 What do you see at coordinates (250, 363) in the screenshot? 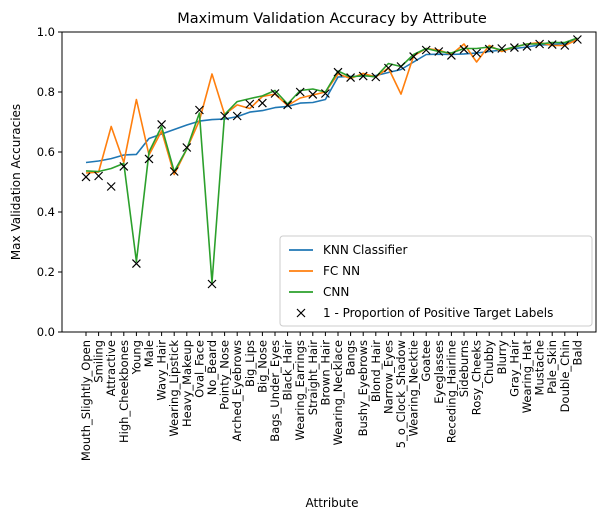
I see `x-tick-label: Big_Lips` at bounding box center [250, 363].